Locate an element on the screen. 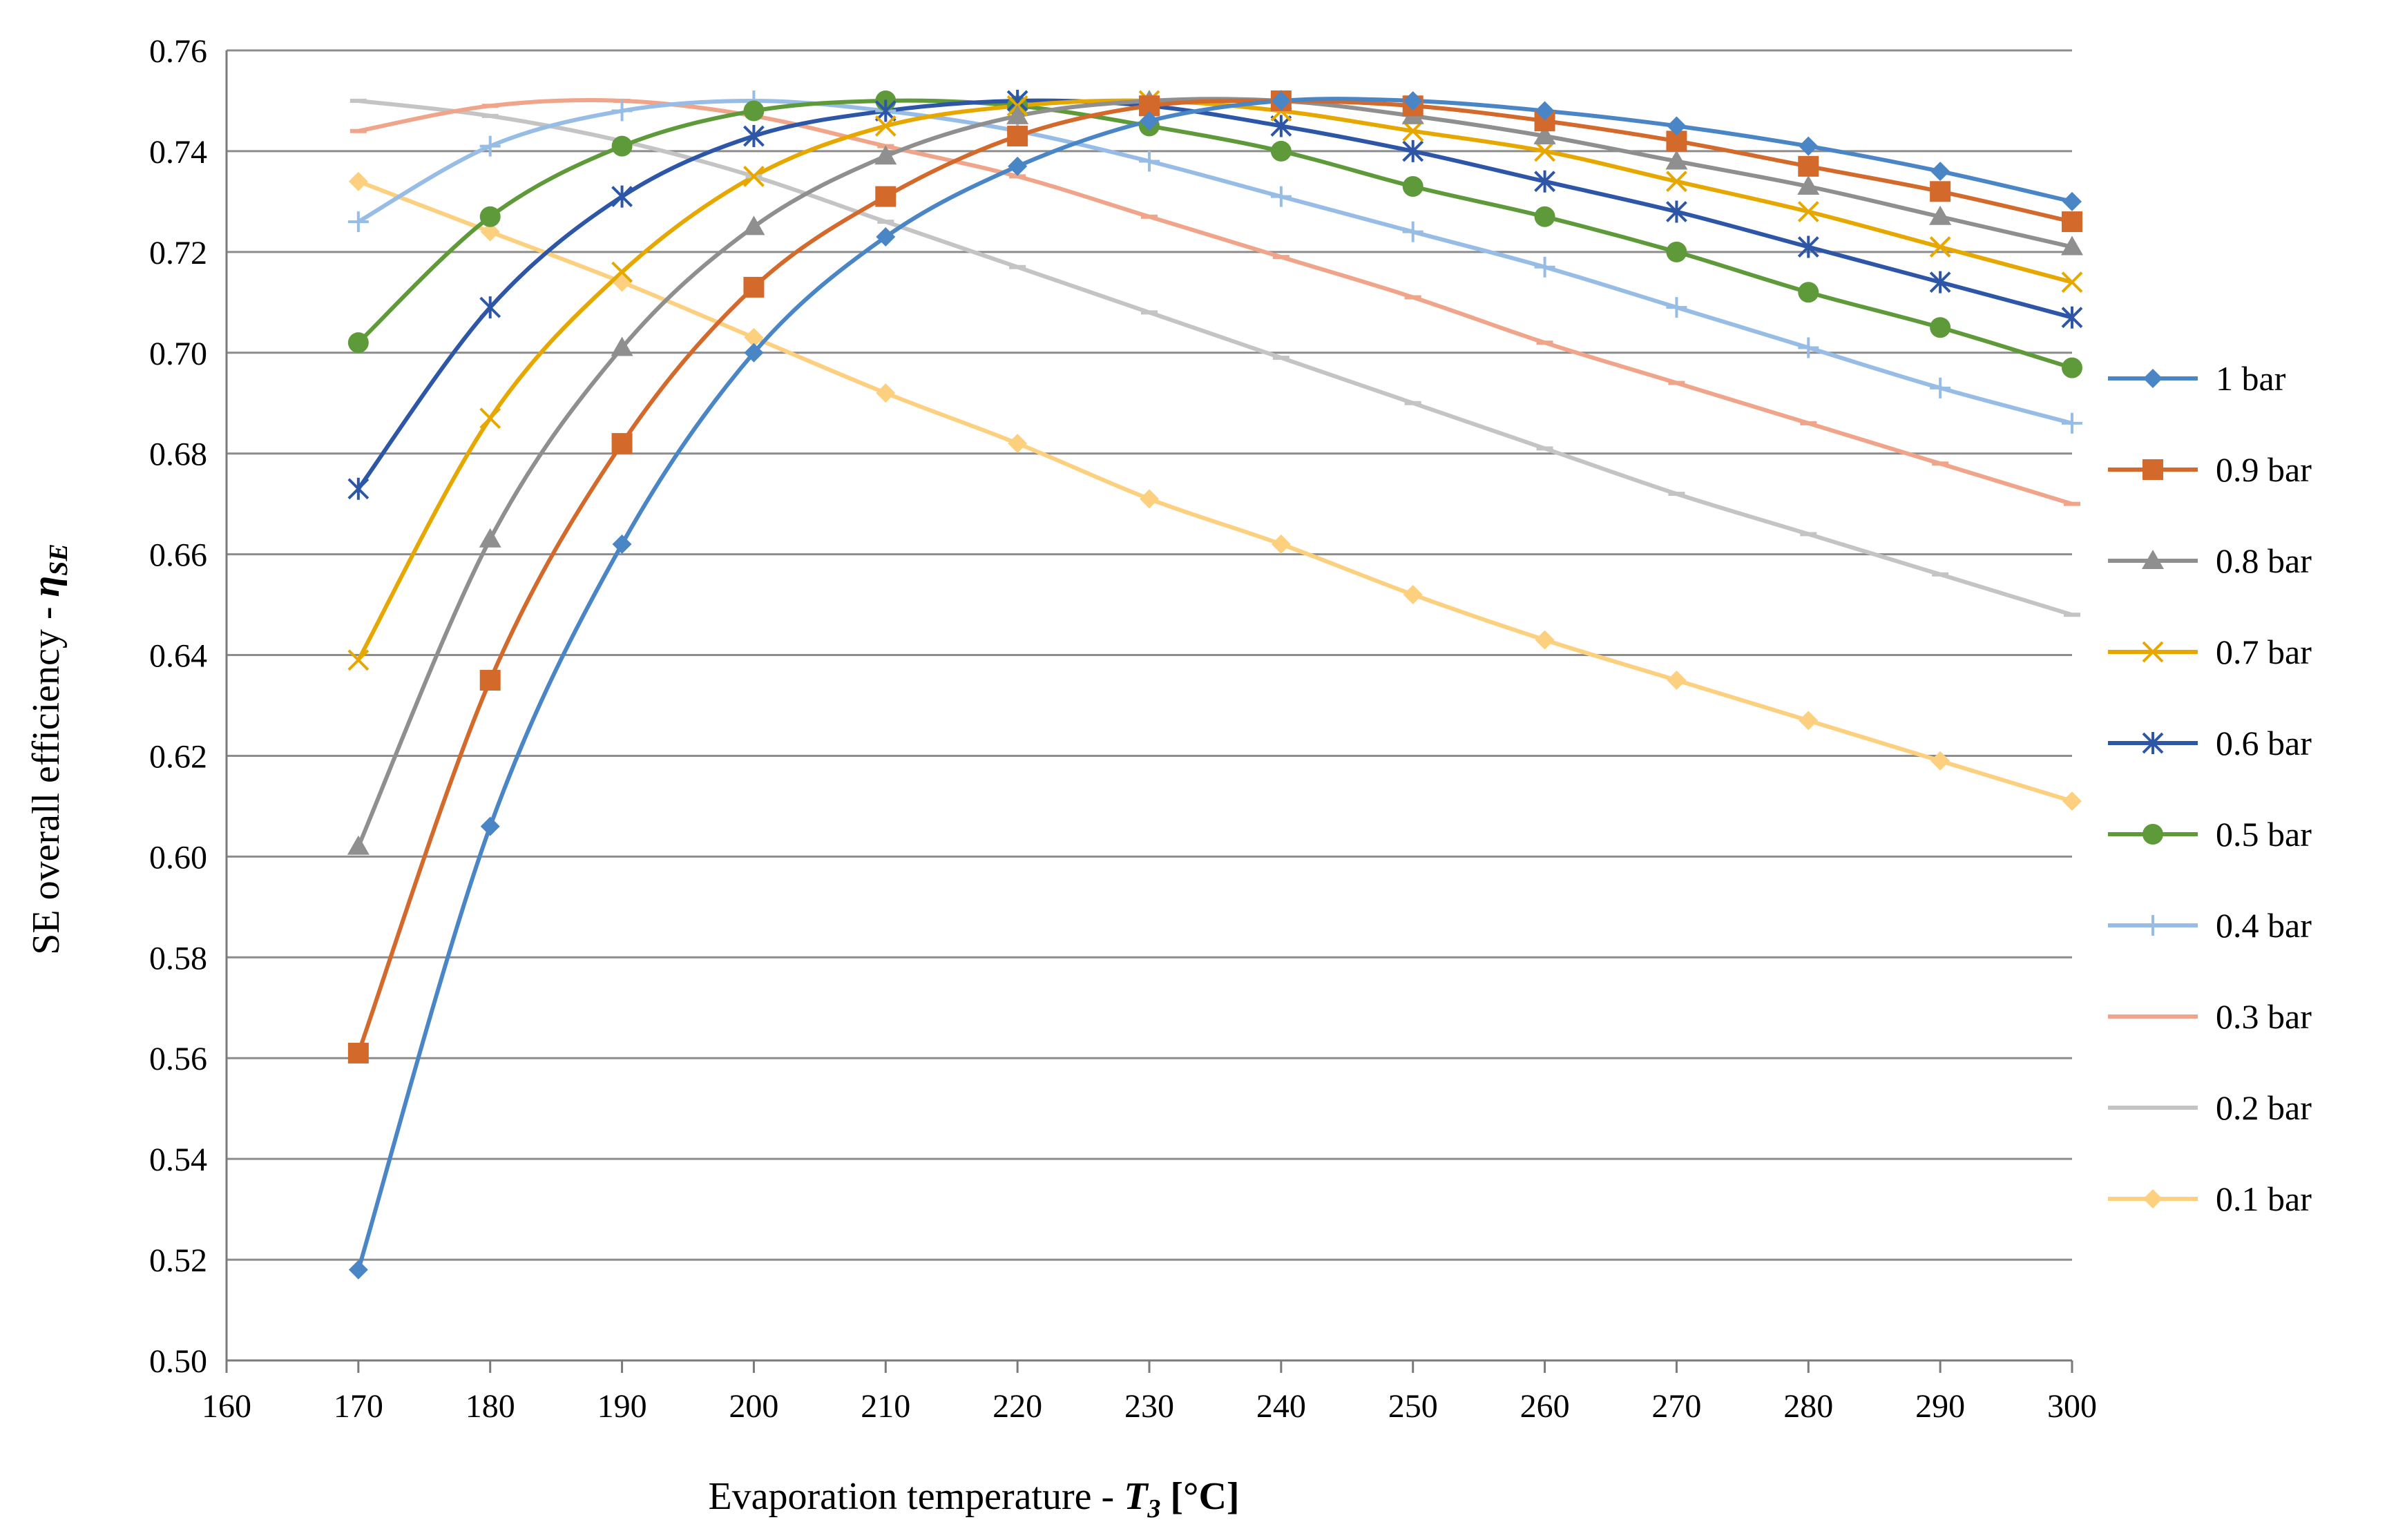  y-axis-symbol: η is located at coordinates (46, 586).